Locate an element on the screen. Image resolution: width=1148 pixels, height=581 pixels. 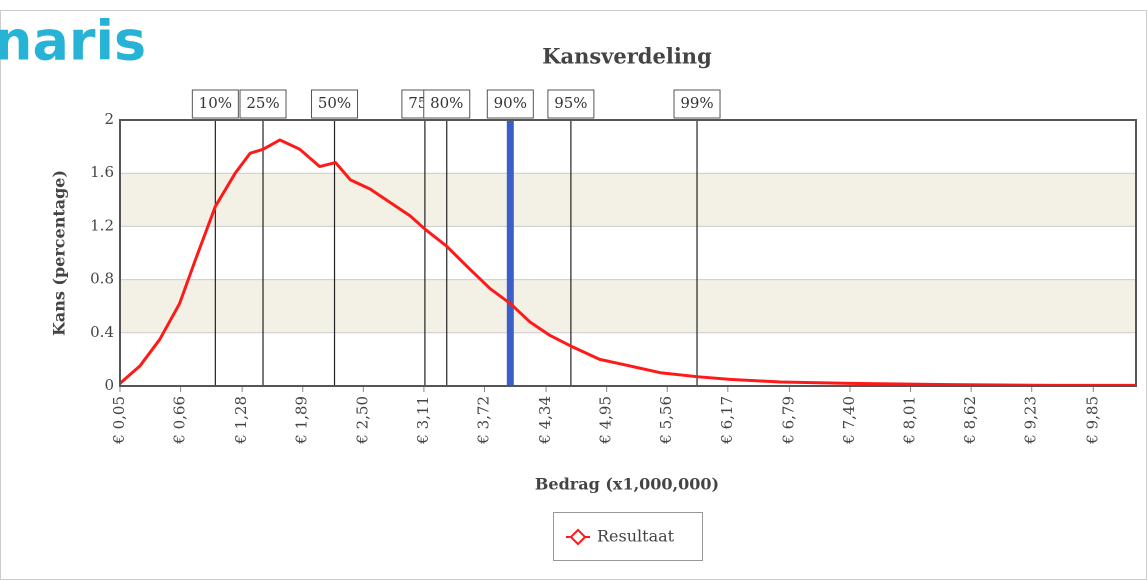
x-tick-label: € 1,28 is located at coordinates (241, 420).